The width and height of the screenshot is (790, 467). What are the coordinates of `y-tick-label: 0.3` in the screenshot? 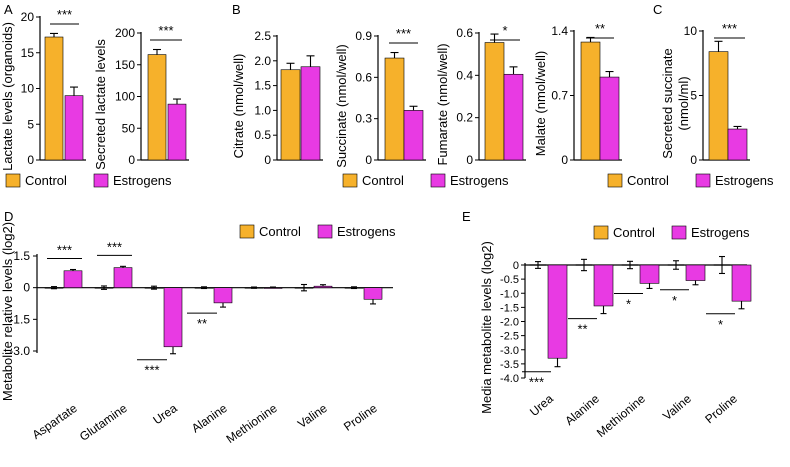 It's located at (363, 119).